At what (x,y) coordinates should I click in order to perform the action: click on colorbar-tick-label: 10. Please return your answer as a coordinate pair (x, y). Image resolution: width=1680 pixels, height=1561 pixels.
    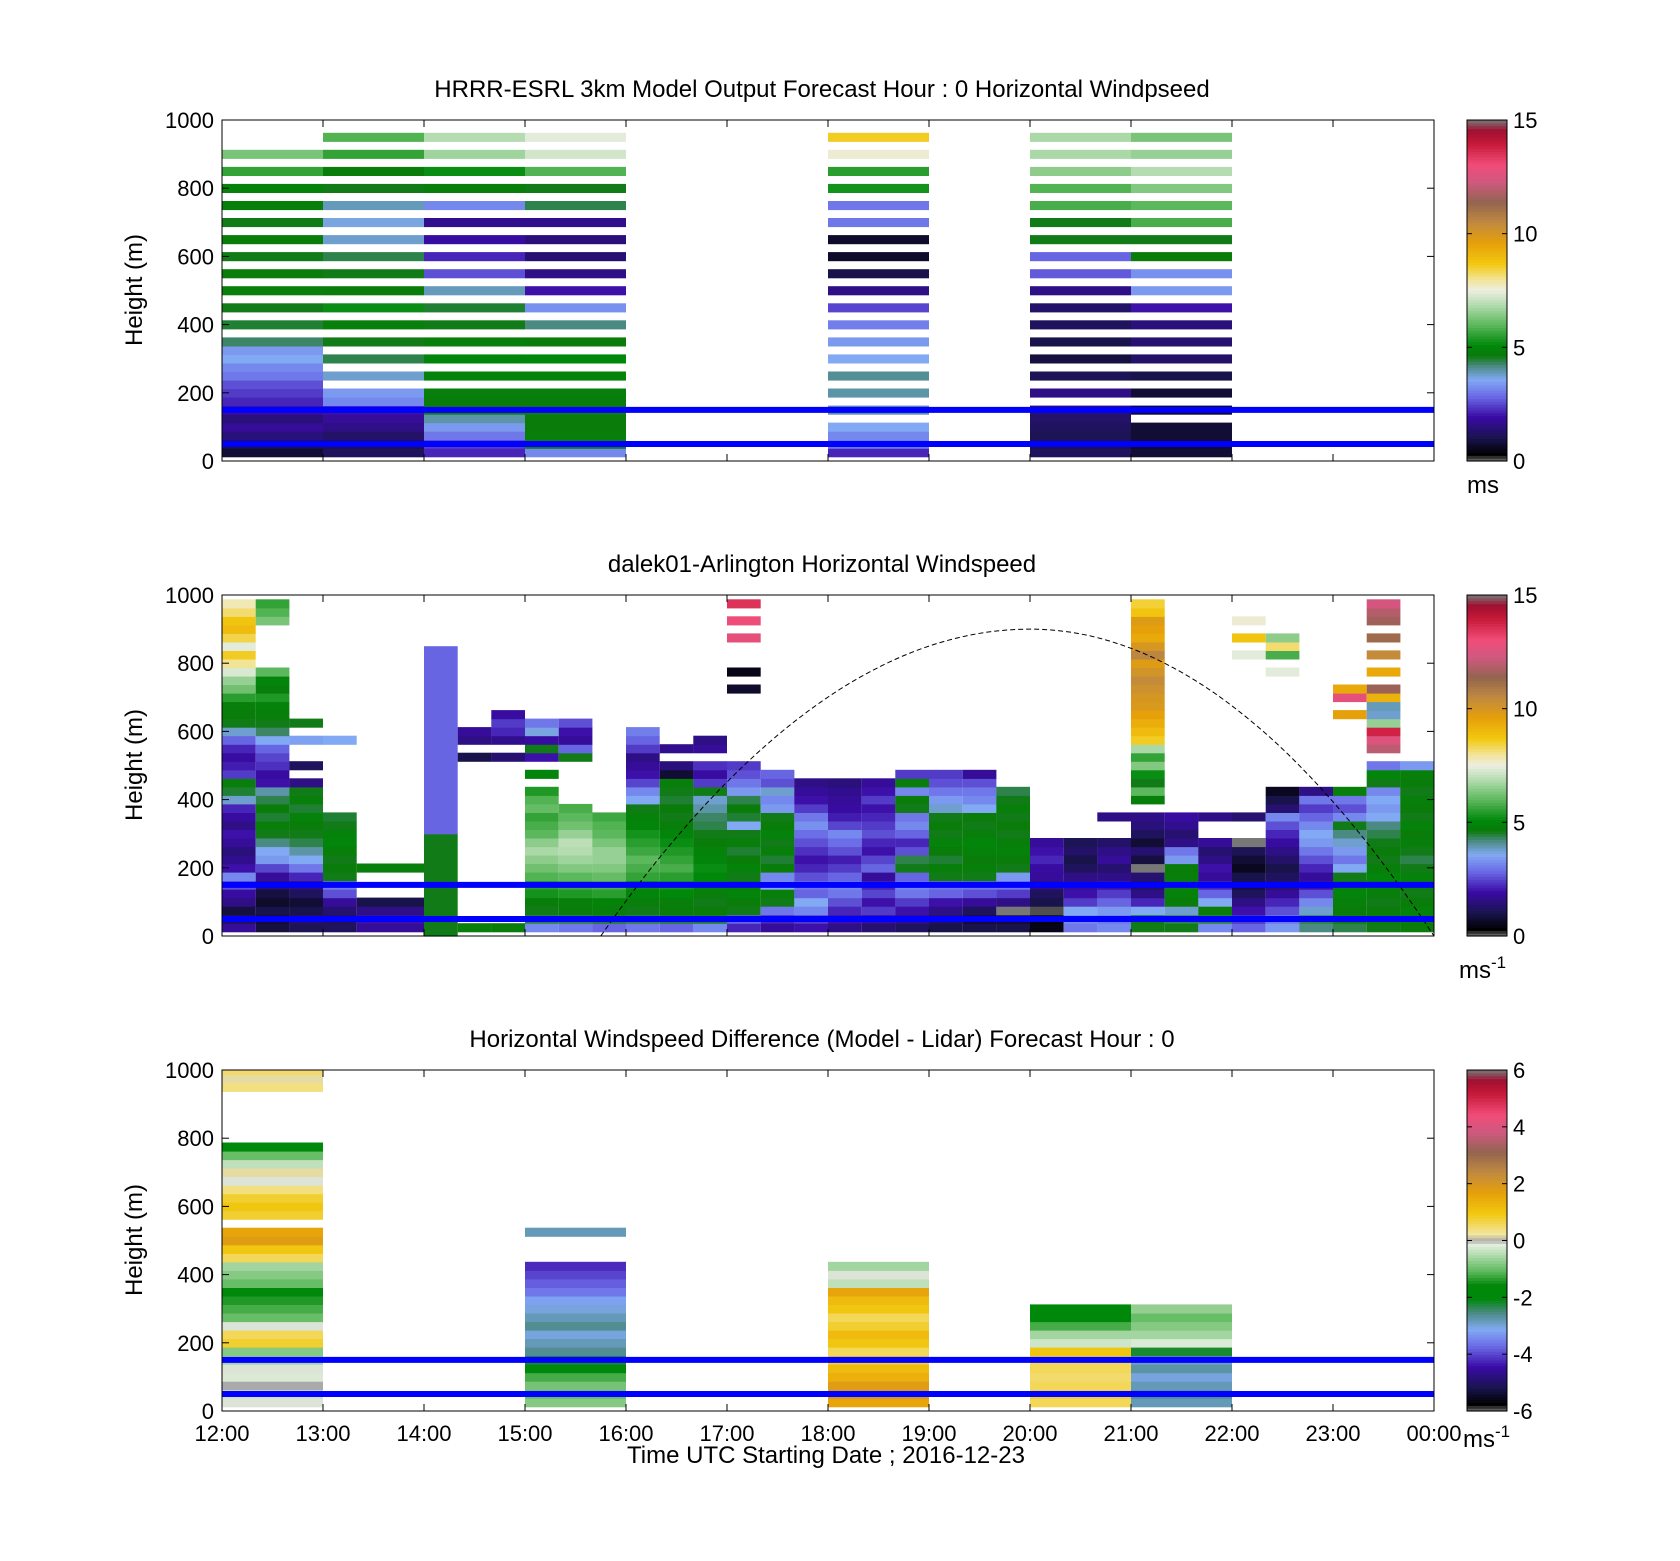
    Looking at the image, I should click on (1525, 234).